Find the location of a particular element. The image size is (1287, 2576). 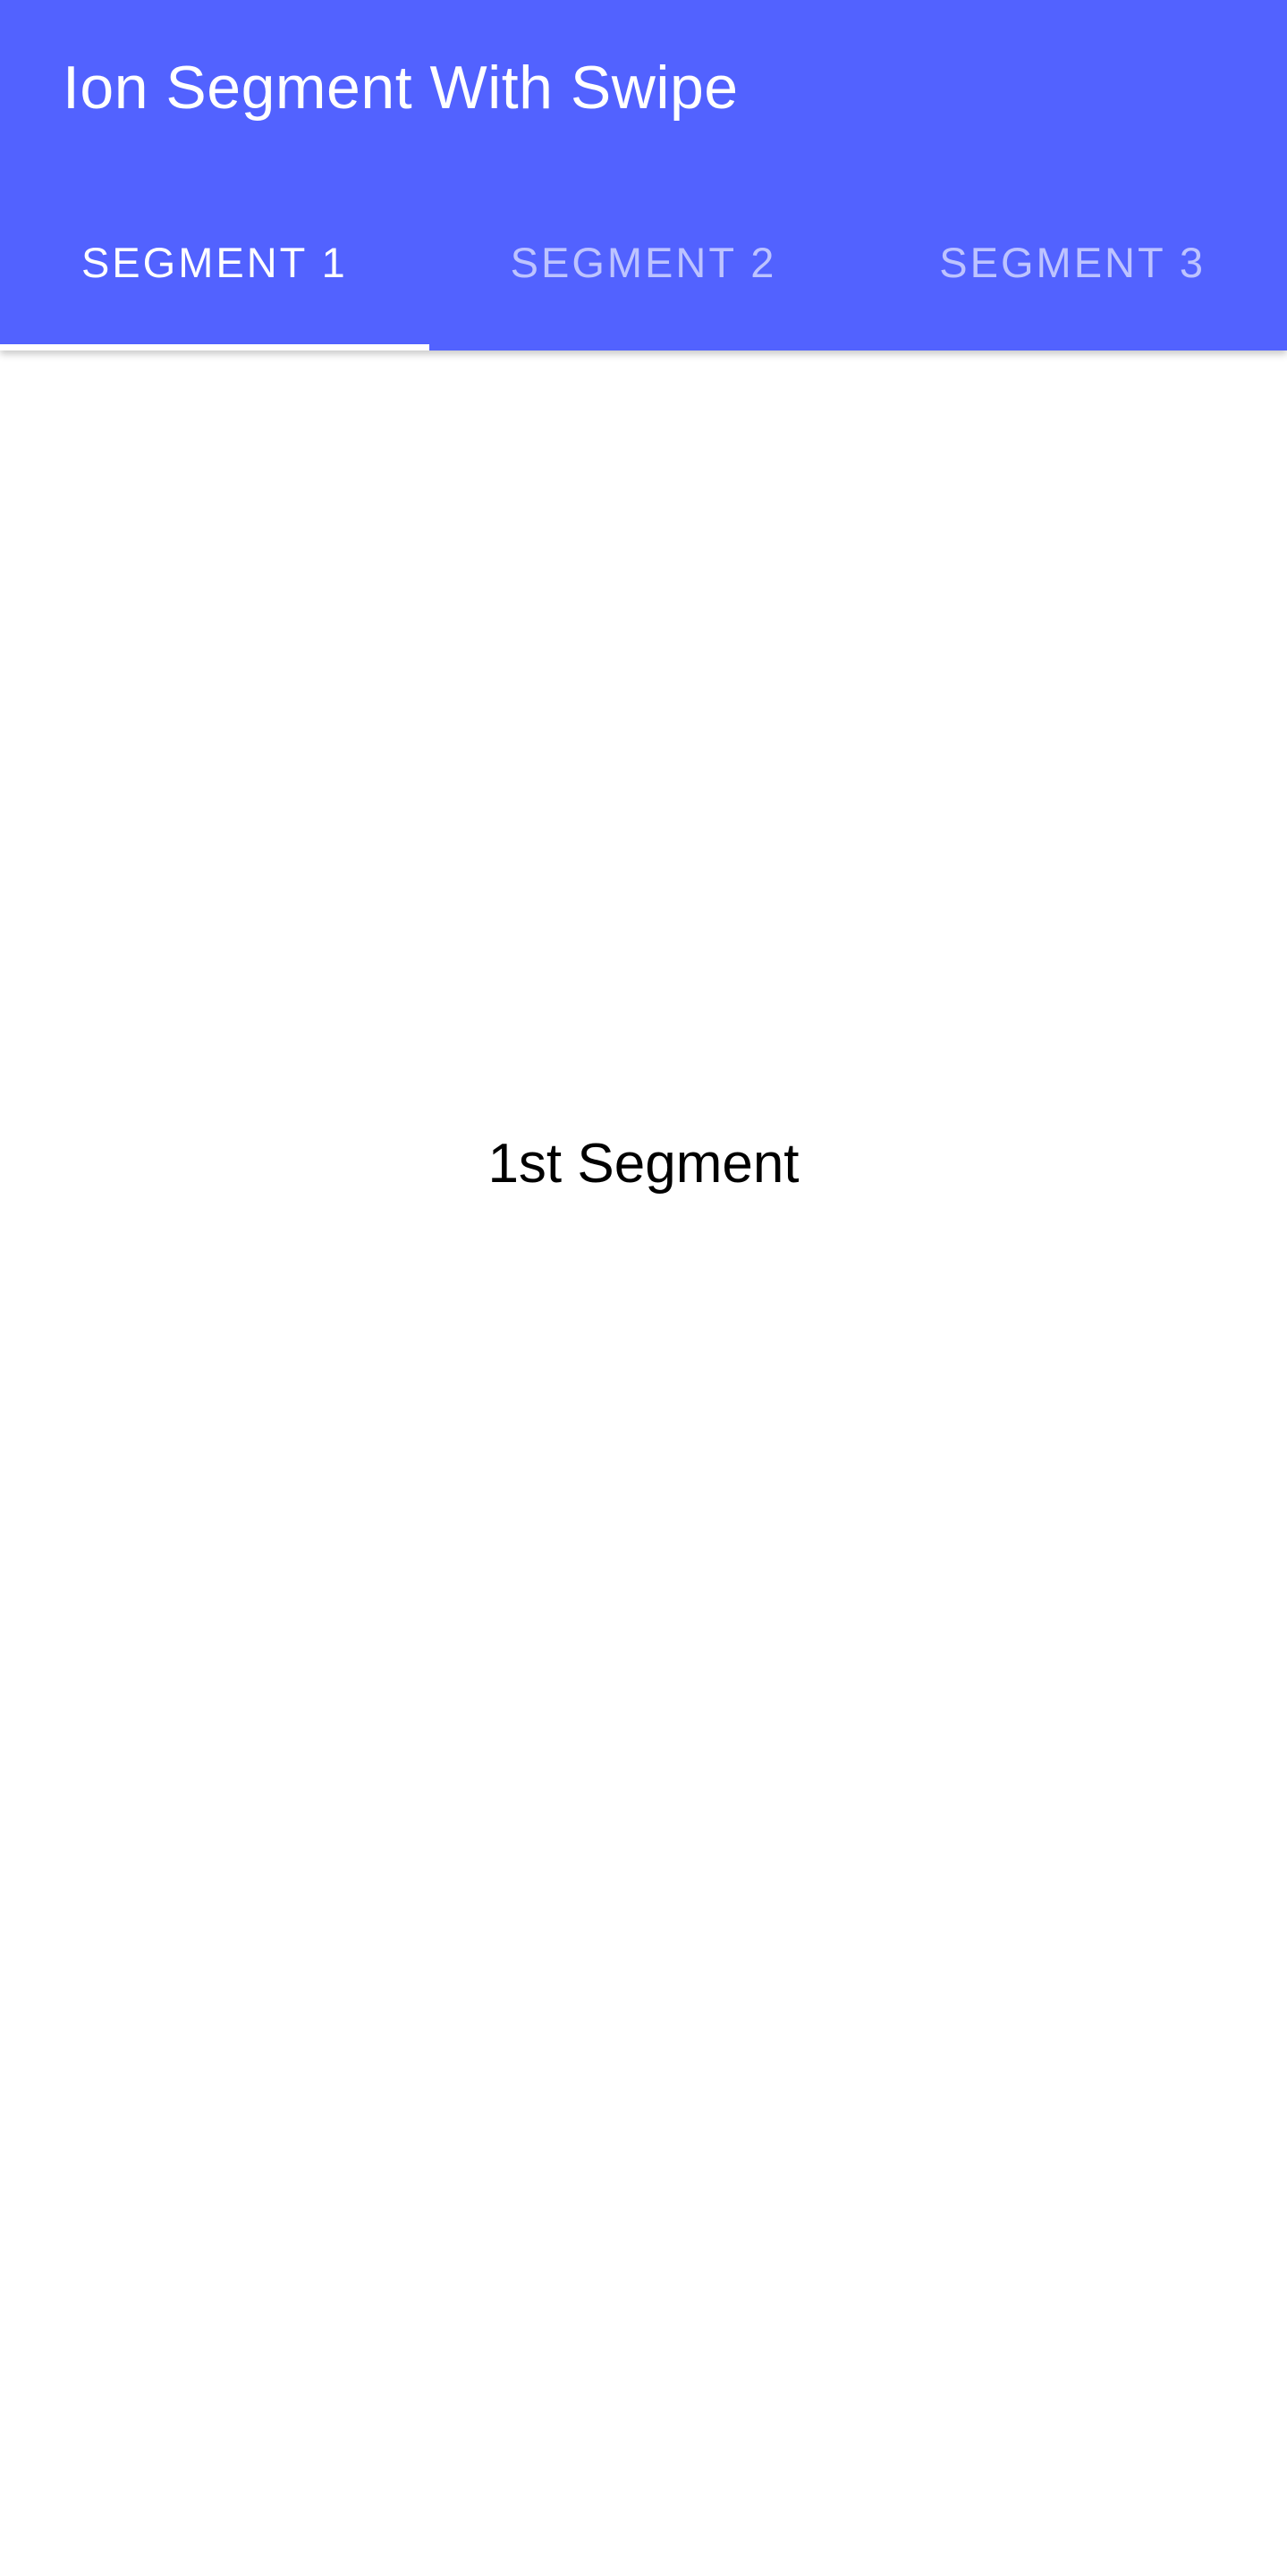

slide-text: 1st Segment is located at coordinates (643, 1164).